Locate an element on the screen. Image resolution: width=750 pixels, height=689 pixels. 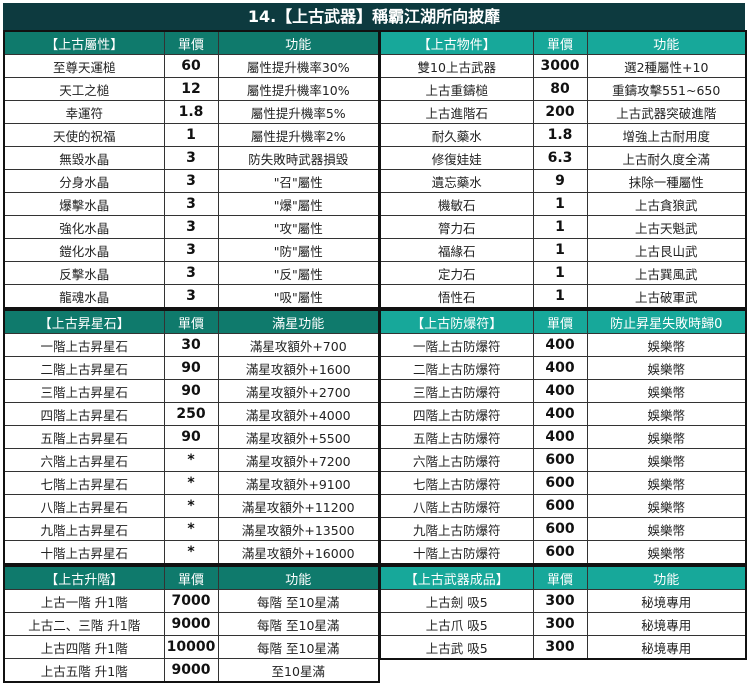
price-cell: 1.8 is located at coordinates (191, 112).